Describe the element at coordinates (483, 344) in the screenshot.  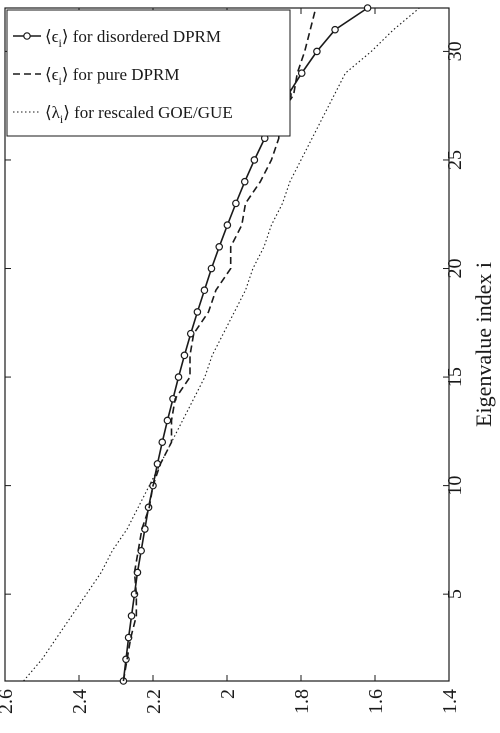
I see `x-axis-label: Eigenvalue index i` at that location.